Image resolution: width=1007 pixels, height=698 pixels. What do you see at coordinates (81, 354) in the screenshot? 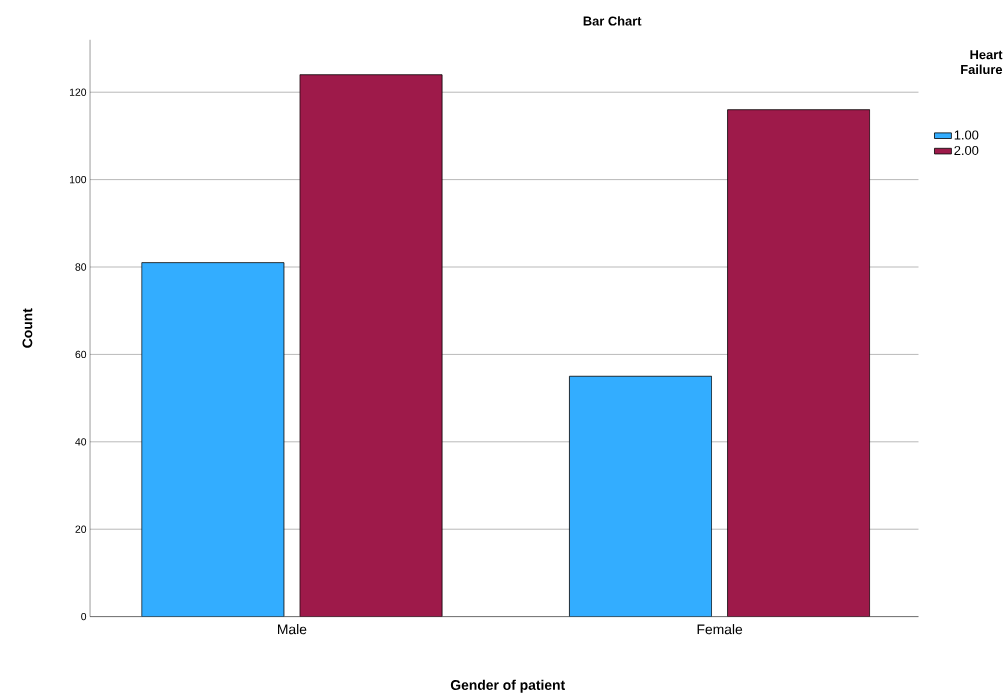
I see `y-tick-label: 60` at bounding box center [81, 354].